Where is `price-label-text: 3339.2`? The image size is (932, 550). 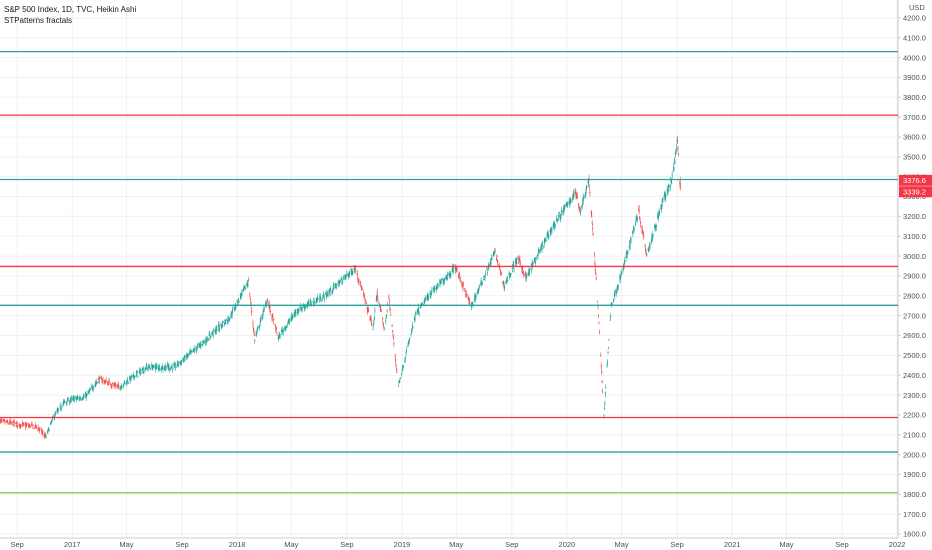 price-label-text: 3339.2 is located at coordinates (914, 191).